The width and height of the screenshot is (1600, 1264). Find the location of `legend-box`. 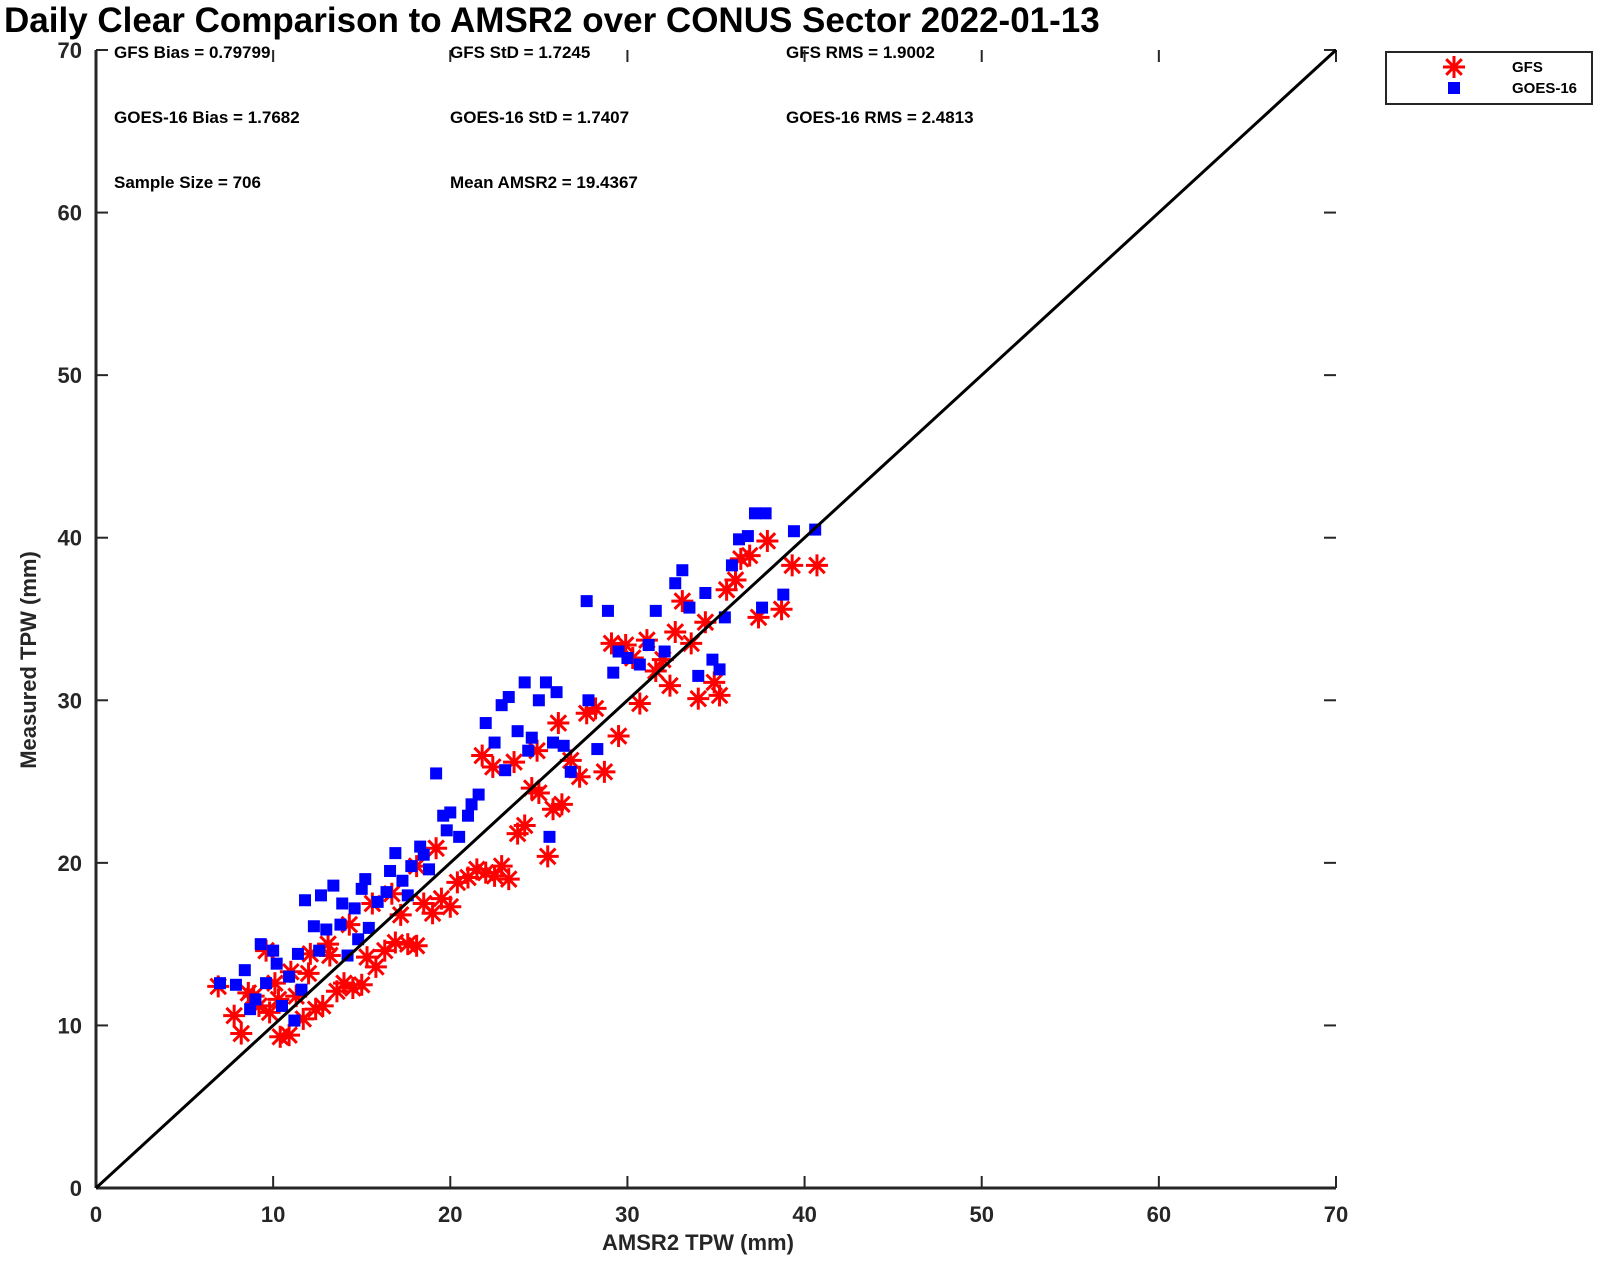

legend-box is located at coordinates (1489, 78).